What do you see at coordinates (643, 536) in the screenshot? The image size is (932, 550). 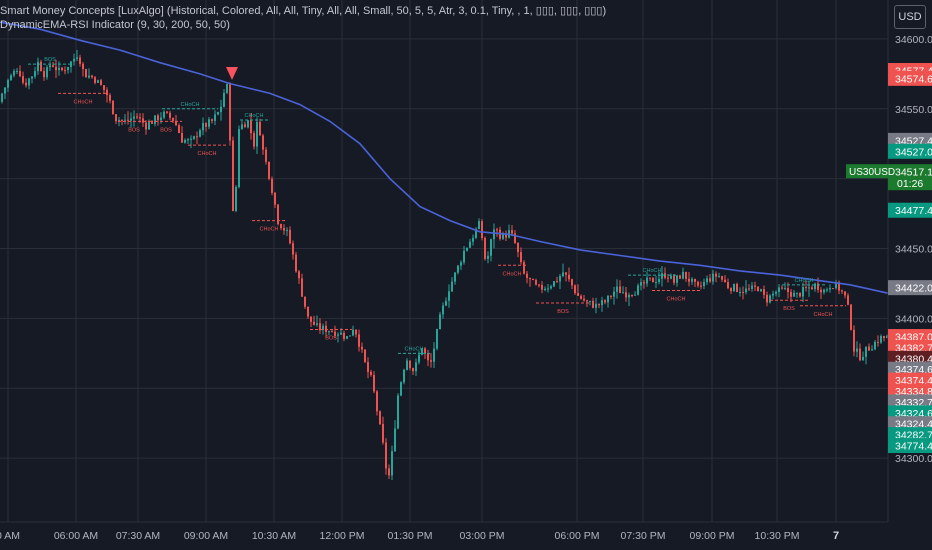 I see `x-tick-label: 07:30 PM` at bounding box center [643, 536].